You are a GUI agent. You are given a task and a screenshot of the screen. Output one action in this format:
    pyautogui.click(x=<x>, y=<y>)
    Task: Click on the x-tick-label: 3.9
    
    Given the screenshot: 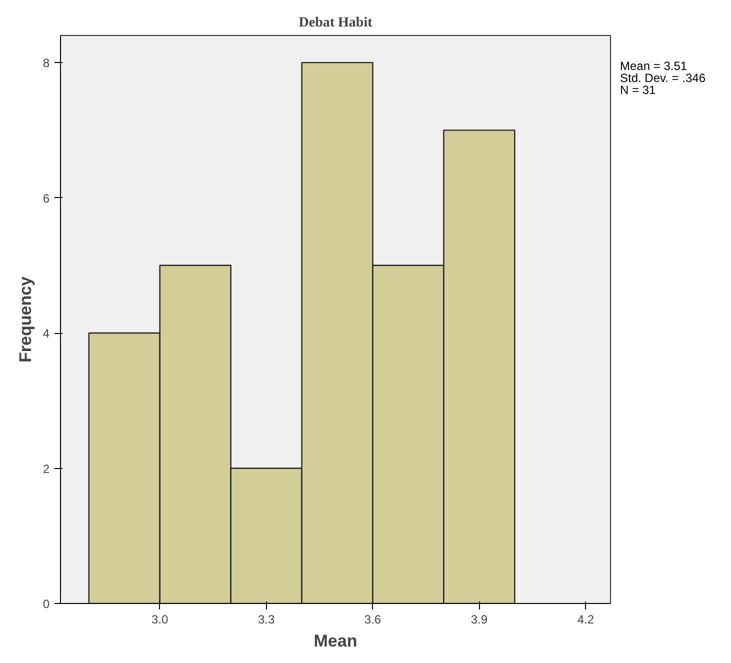 What is the action you would take?
    pyautogui.click(x=479, y=619)
    